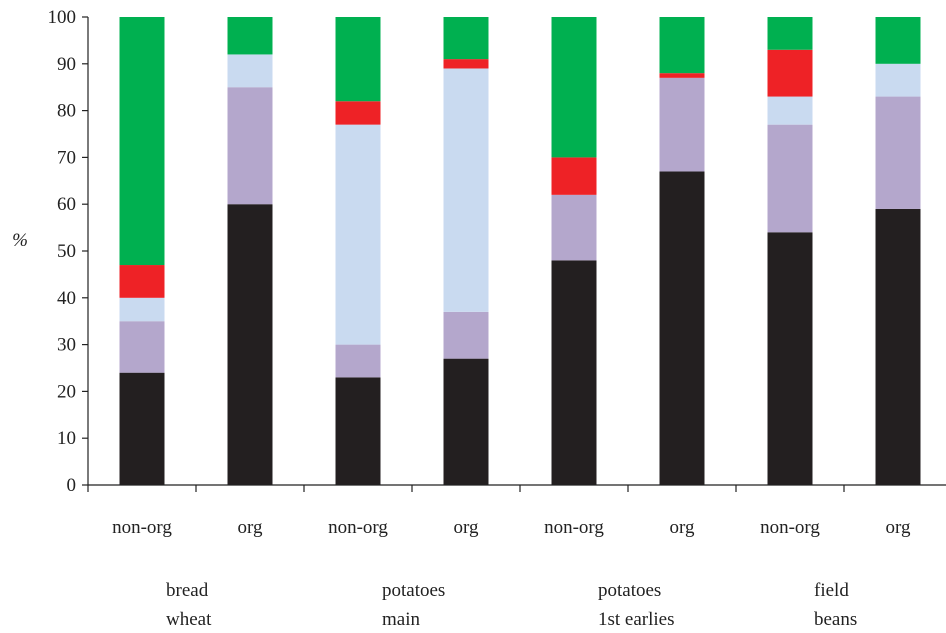 The height and width of the screenshot is (633, 946). I want to click on y-tick-label: 20, so click(66, 391).